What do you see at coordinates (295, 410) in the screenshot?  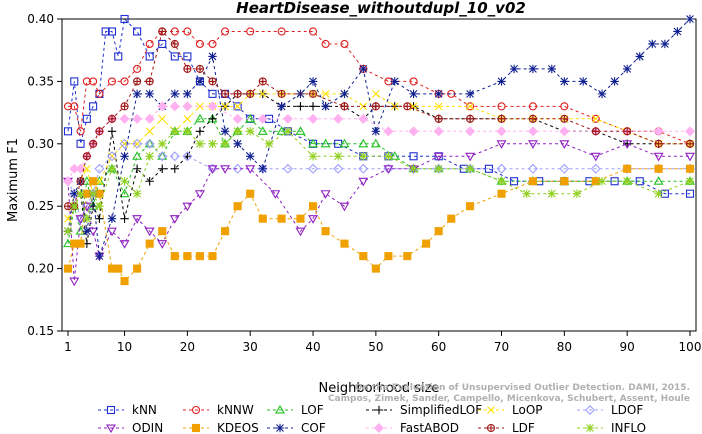 I see `legend-item-lof: LOF` at bounding box center [295, 410].